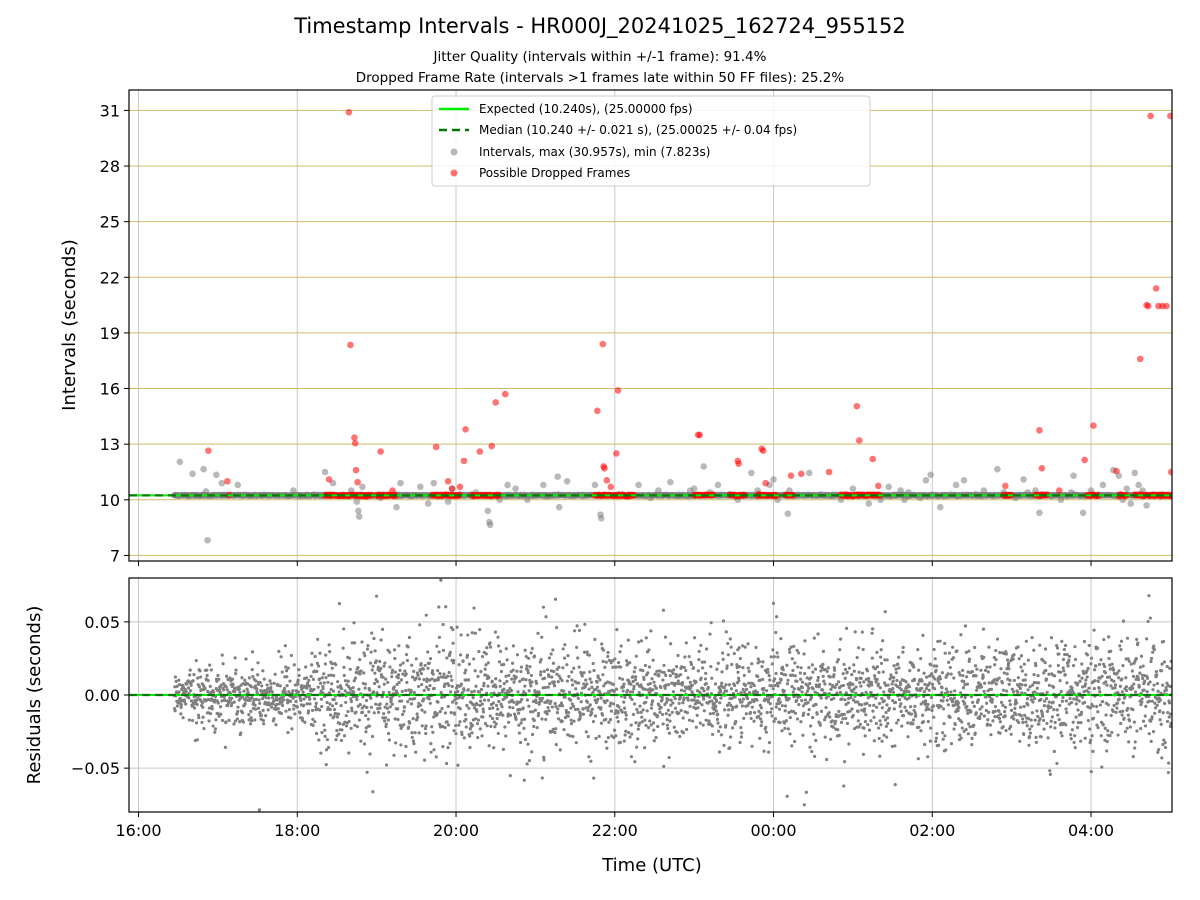 The width and height of the screenshot is (1200, 900). What do you see at coordinates (138, 830) in the screenshot?
I see `bottom-xtick-label-0: 16:00` at bounding box center [138, 830].